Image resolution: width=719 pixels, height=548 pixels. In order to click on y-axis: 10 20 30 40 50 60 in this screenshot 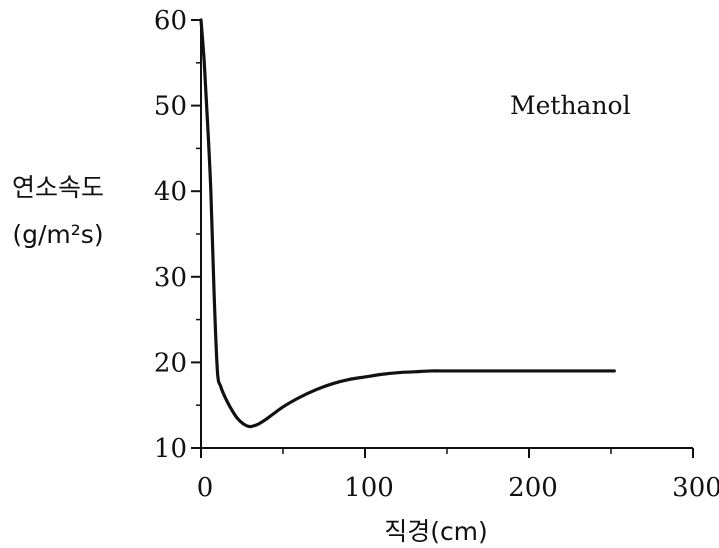, I will do `click(177, 235)`.